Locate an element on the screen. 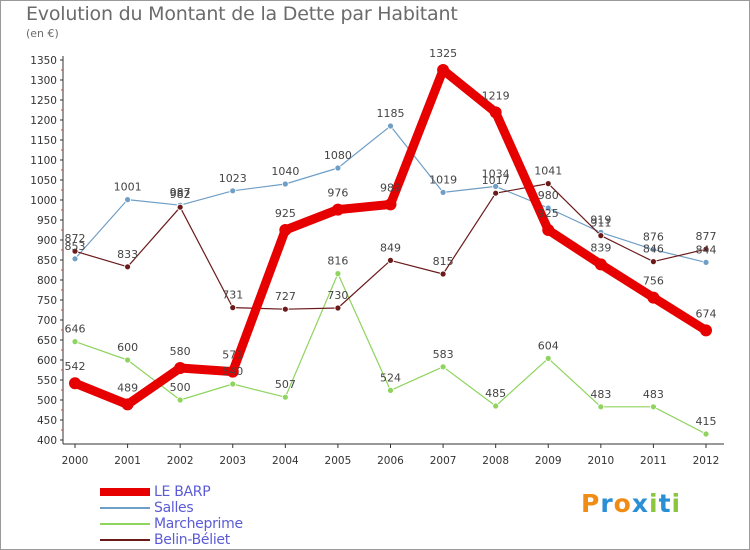  x-tick-label: 2011 is located at coordinates (653, 461).